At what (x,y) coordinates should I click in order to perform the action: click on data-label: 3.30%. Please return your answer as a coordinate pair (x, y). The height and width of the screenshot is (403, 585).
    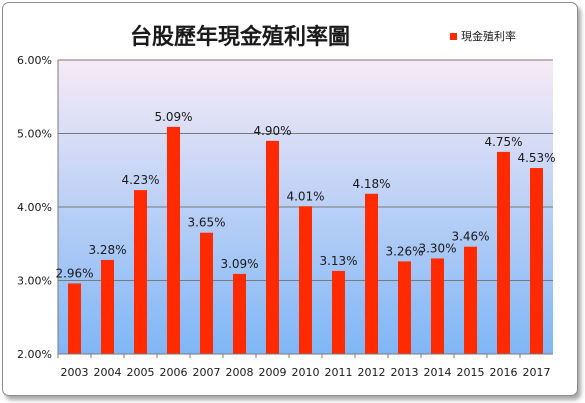
    Looking at the image, I should click on (437, 248).